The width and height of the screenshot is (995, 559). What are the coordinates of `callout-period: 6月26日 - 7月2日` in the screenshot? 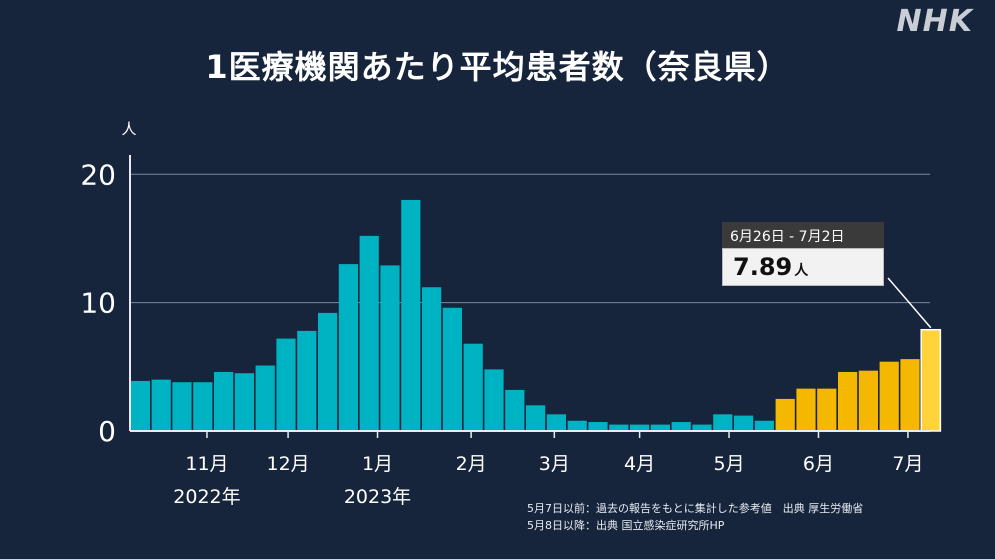 It's located at (803, 235).